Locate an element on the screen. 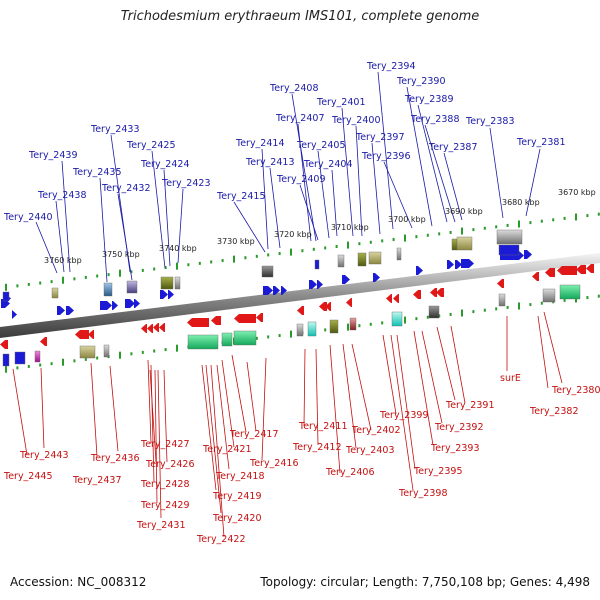 The image size is (600, 600). gene-label-forward: Tery_2440 is located at coordinates (28, 217).